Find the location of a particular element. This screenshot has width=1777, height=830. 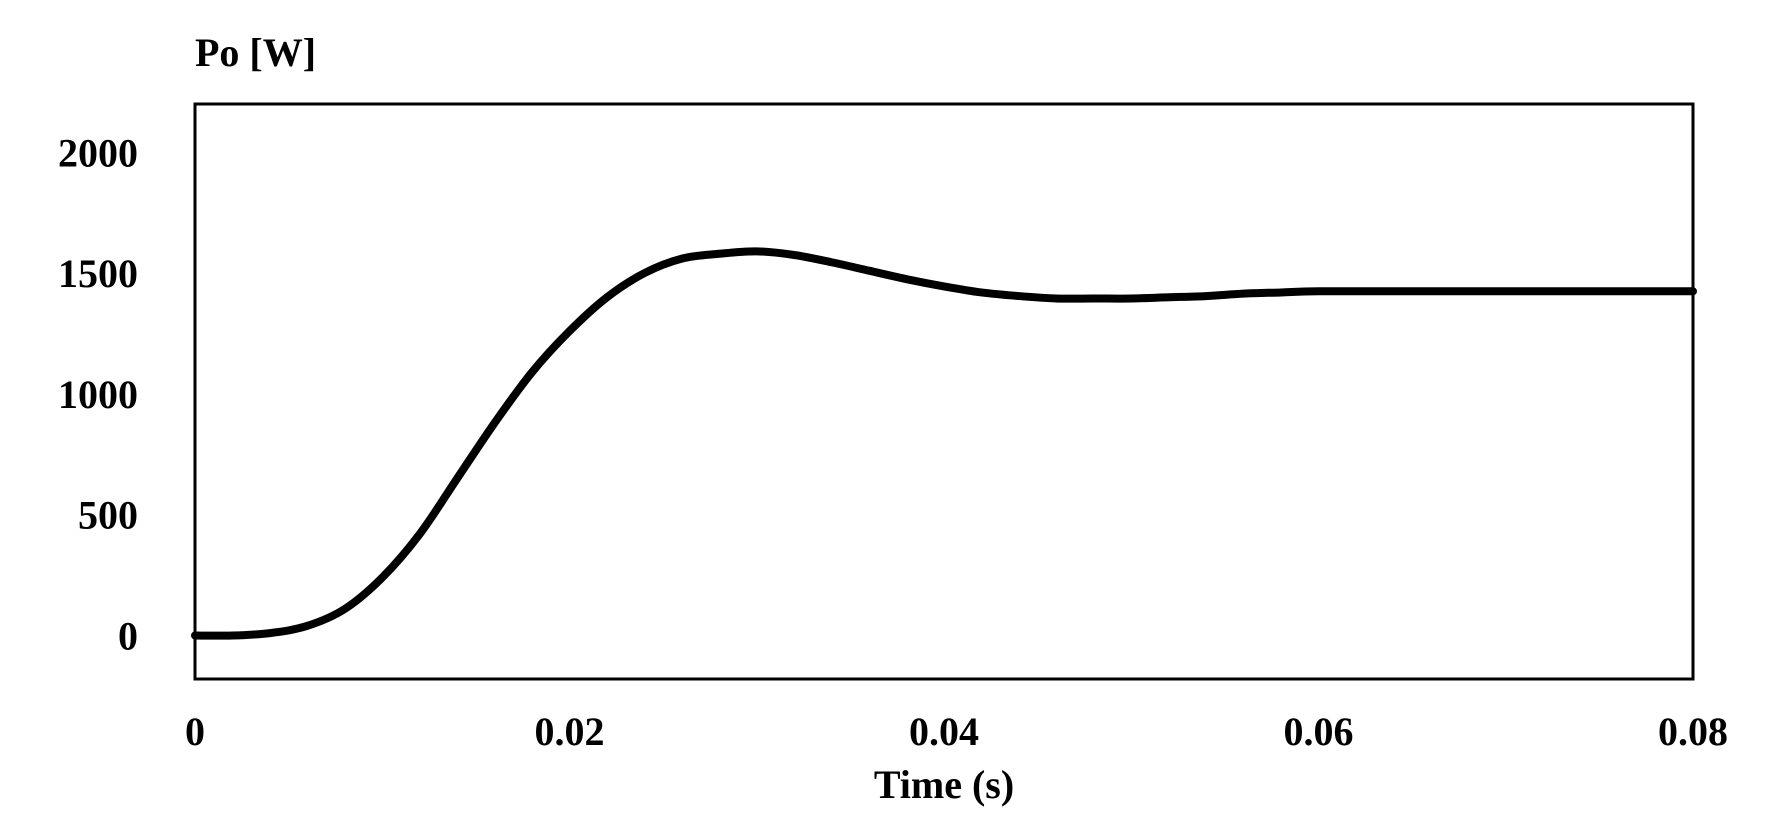

x-tick-label: 0.06 is located at coordinates (1319, 731).